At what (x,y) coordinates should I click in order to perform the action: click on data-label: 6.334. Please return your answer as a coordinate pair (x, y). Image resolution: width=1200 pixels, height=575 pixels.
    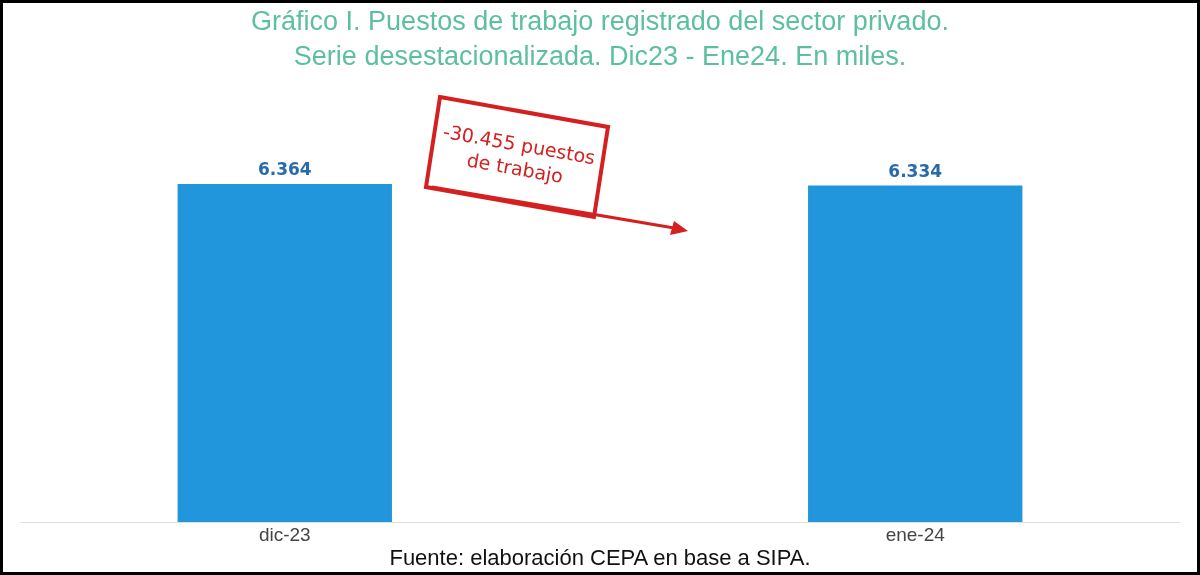
    Looking at the image, I should click on (915, 170).